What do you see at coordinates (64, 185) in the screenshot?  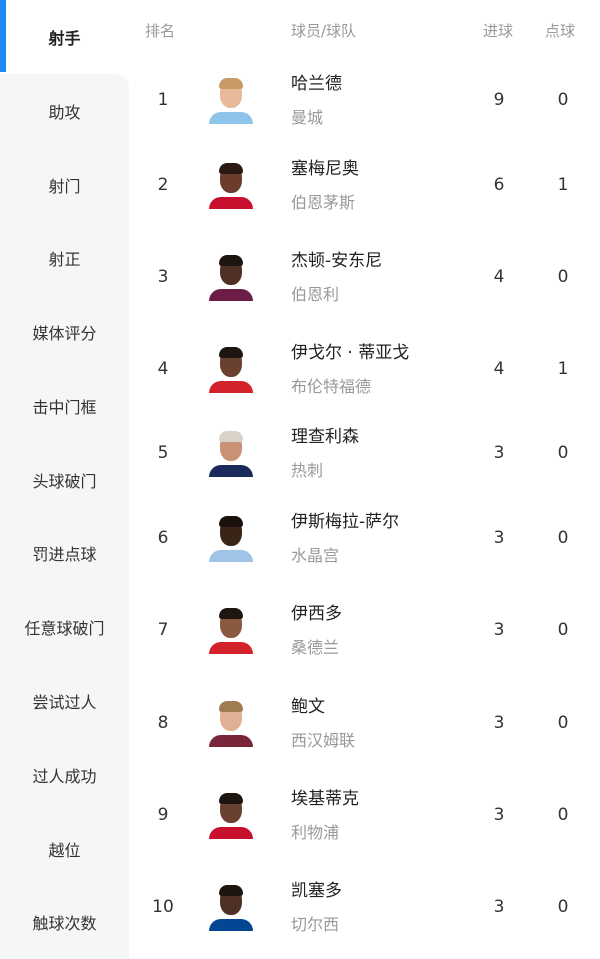 I see `sidebar-item: 射门` at bounding box center [64, 185].